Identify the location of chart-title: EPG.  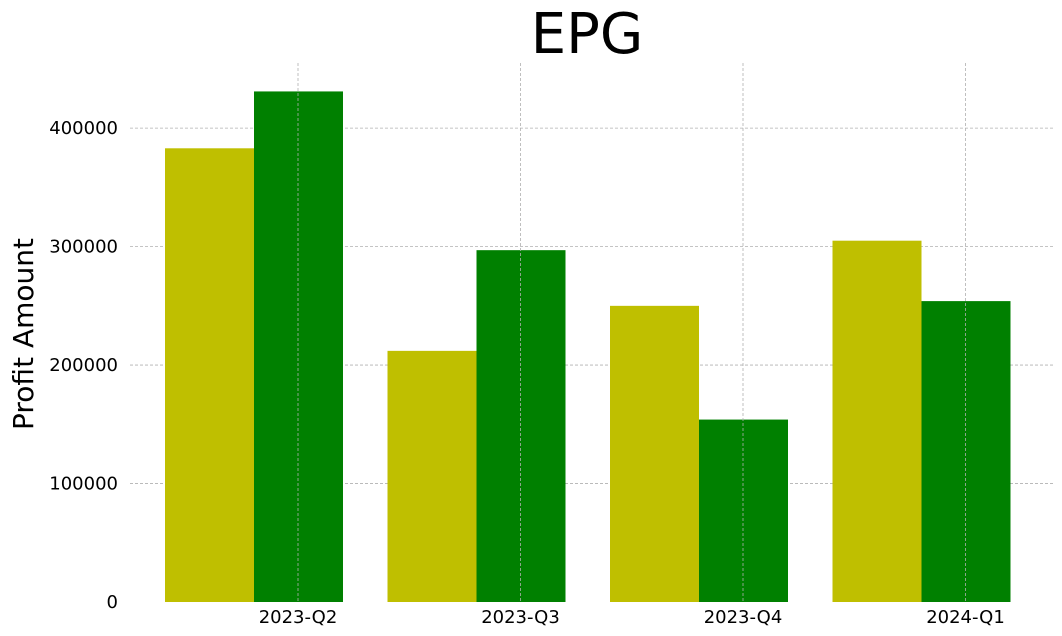
(587, 34).